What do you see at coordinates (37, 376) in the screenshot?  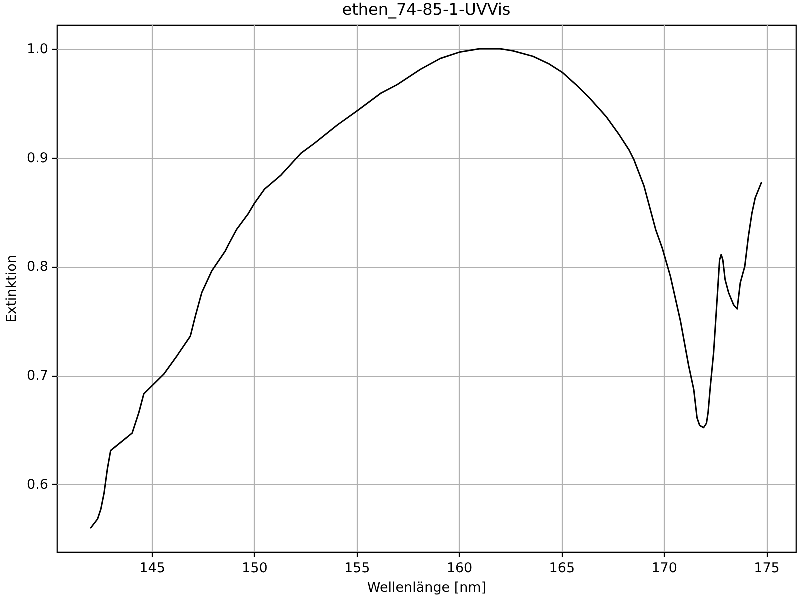 I see `y-tick-label: 0.7` at bounding box center [37, 376].